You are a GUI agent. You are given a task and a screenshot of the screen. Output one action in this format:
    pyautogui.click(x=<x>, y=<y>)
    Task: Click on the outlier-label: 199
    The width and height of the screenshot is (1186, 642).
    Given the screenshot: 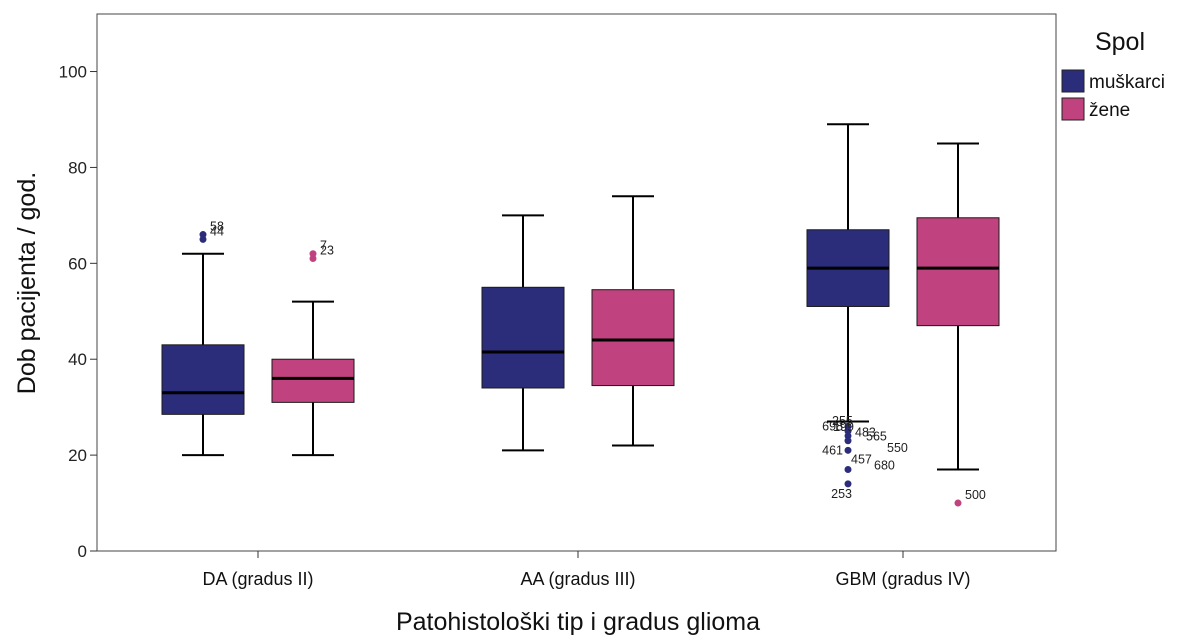 What is the action you would take?
    pyautogui.click(x=843, y=427)
    